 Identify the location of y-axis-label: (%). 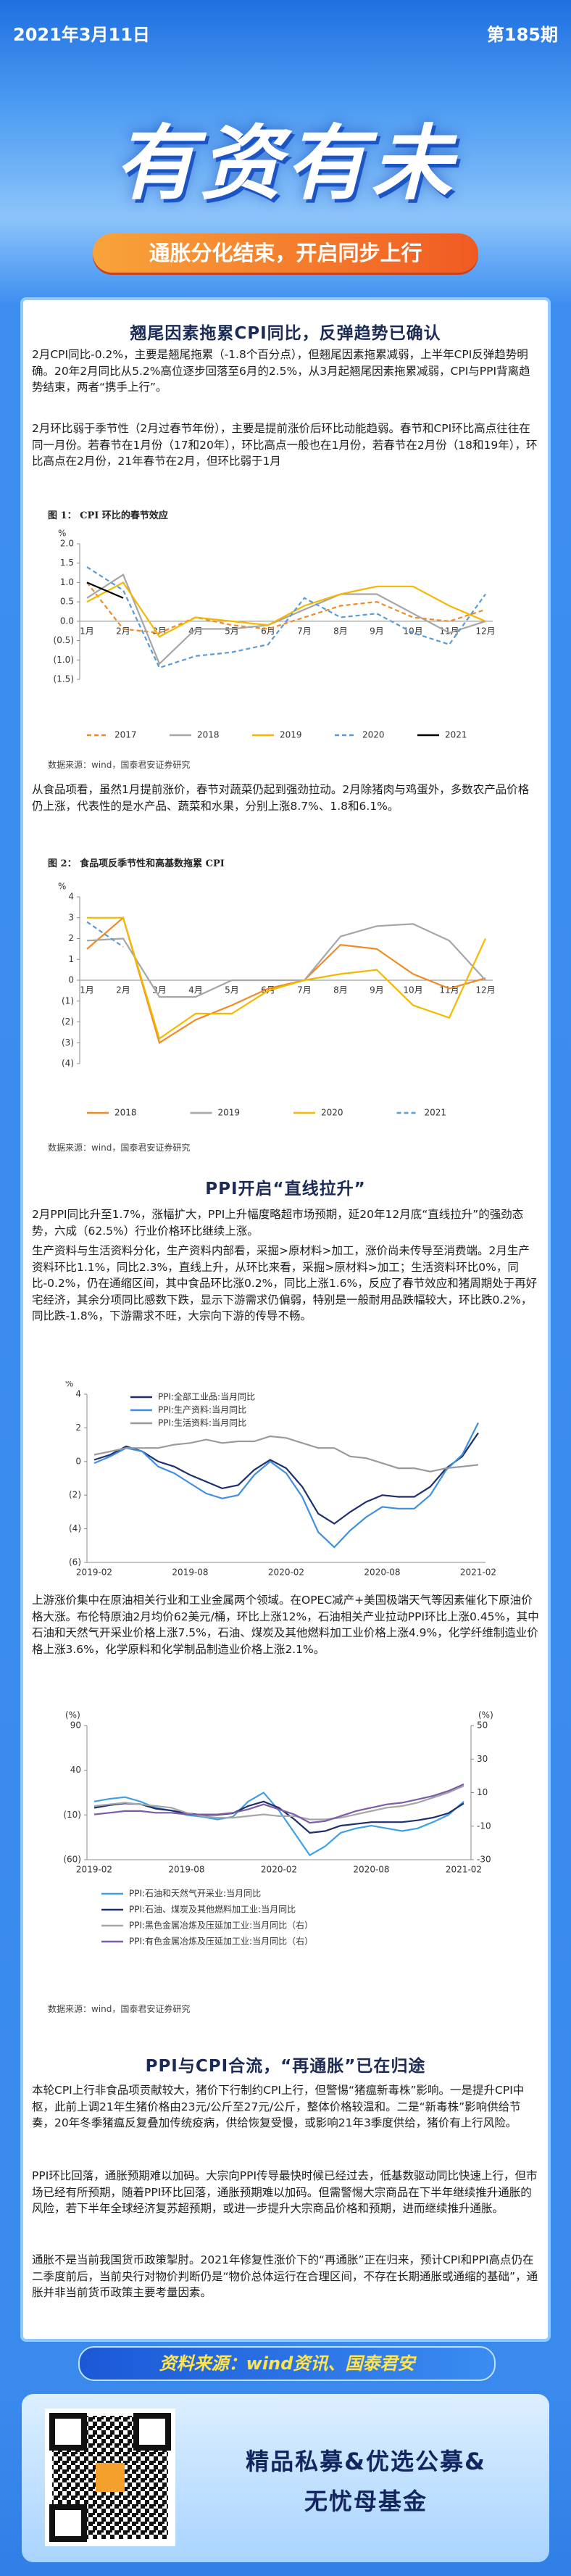
(72, 1715).